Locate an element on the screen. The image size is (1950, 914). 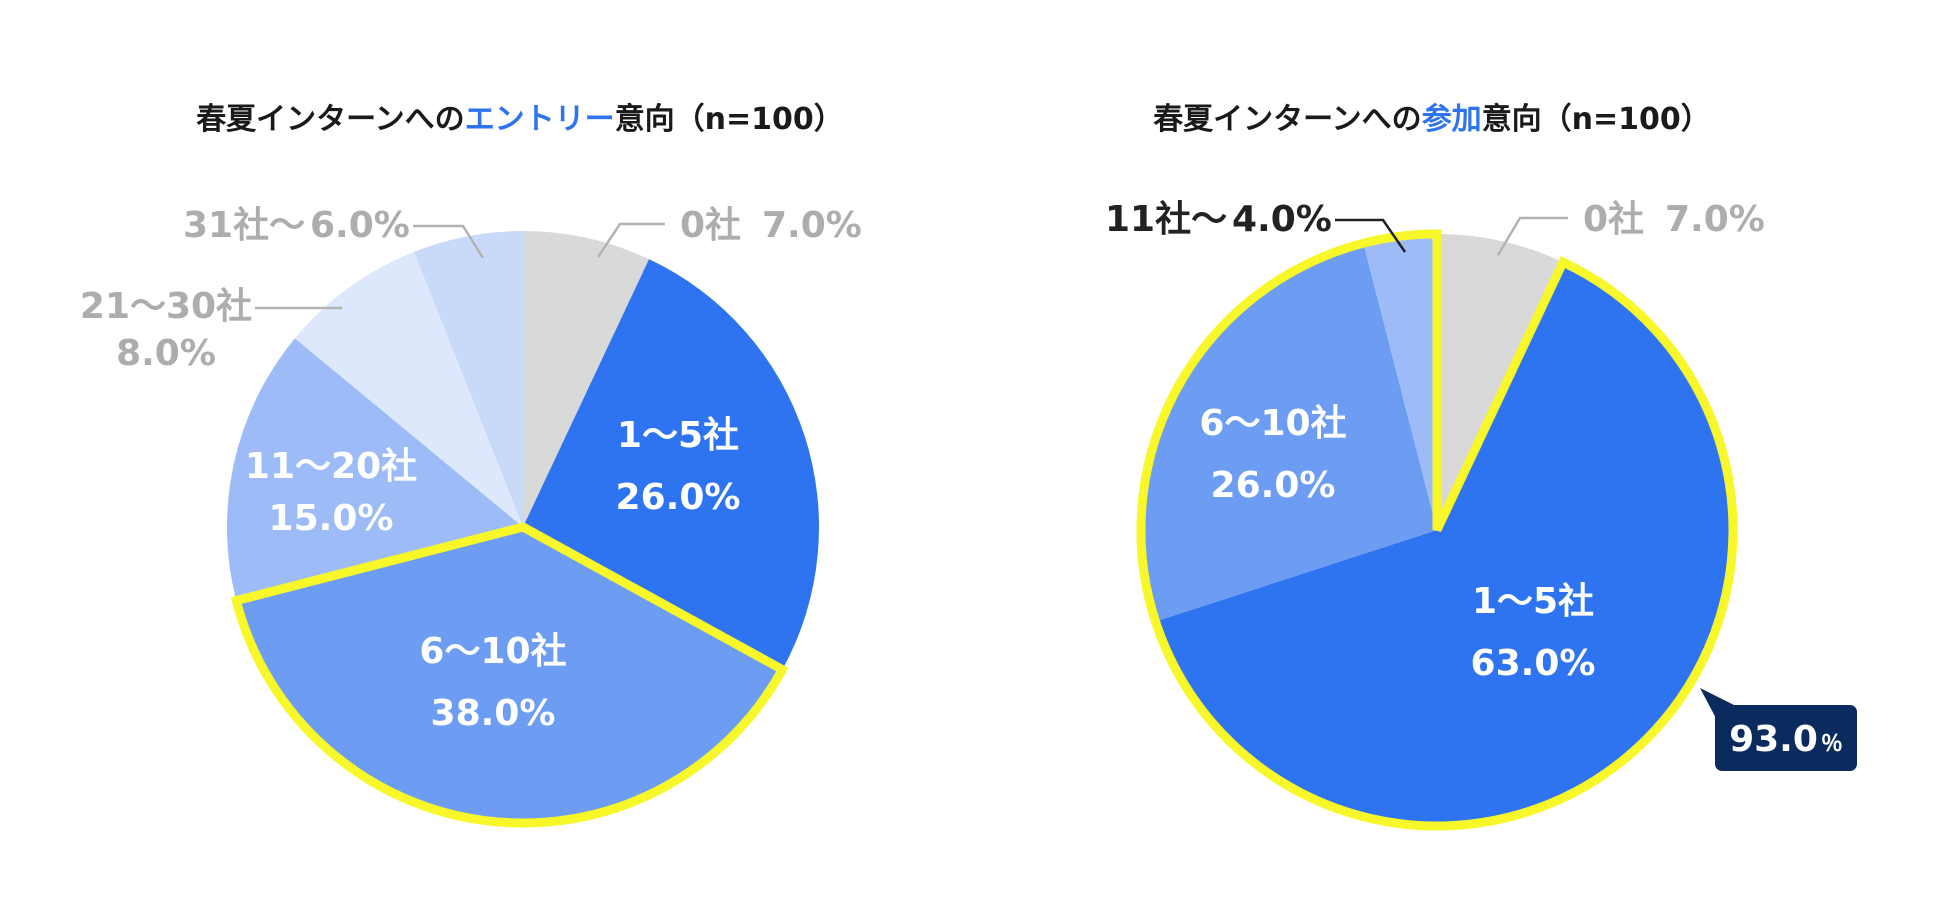
total-callout: 93.0 ％ is located at coordinates (1778, 729).